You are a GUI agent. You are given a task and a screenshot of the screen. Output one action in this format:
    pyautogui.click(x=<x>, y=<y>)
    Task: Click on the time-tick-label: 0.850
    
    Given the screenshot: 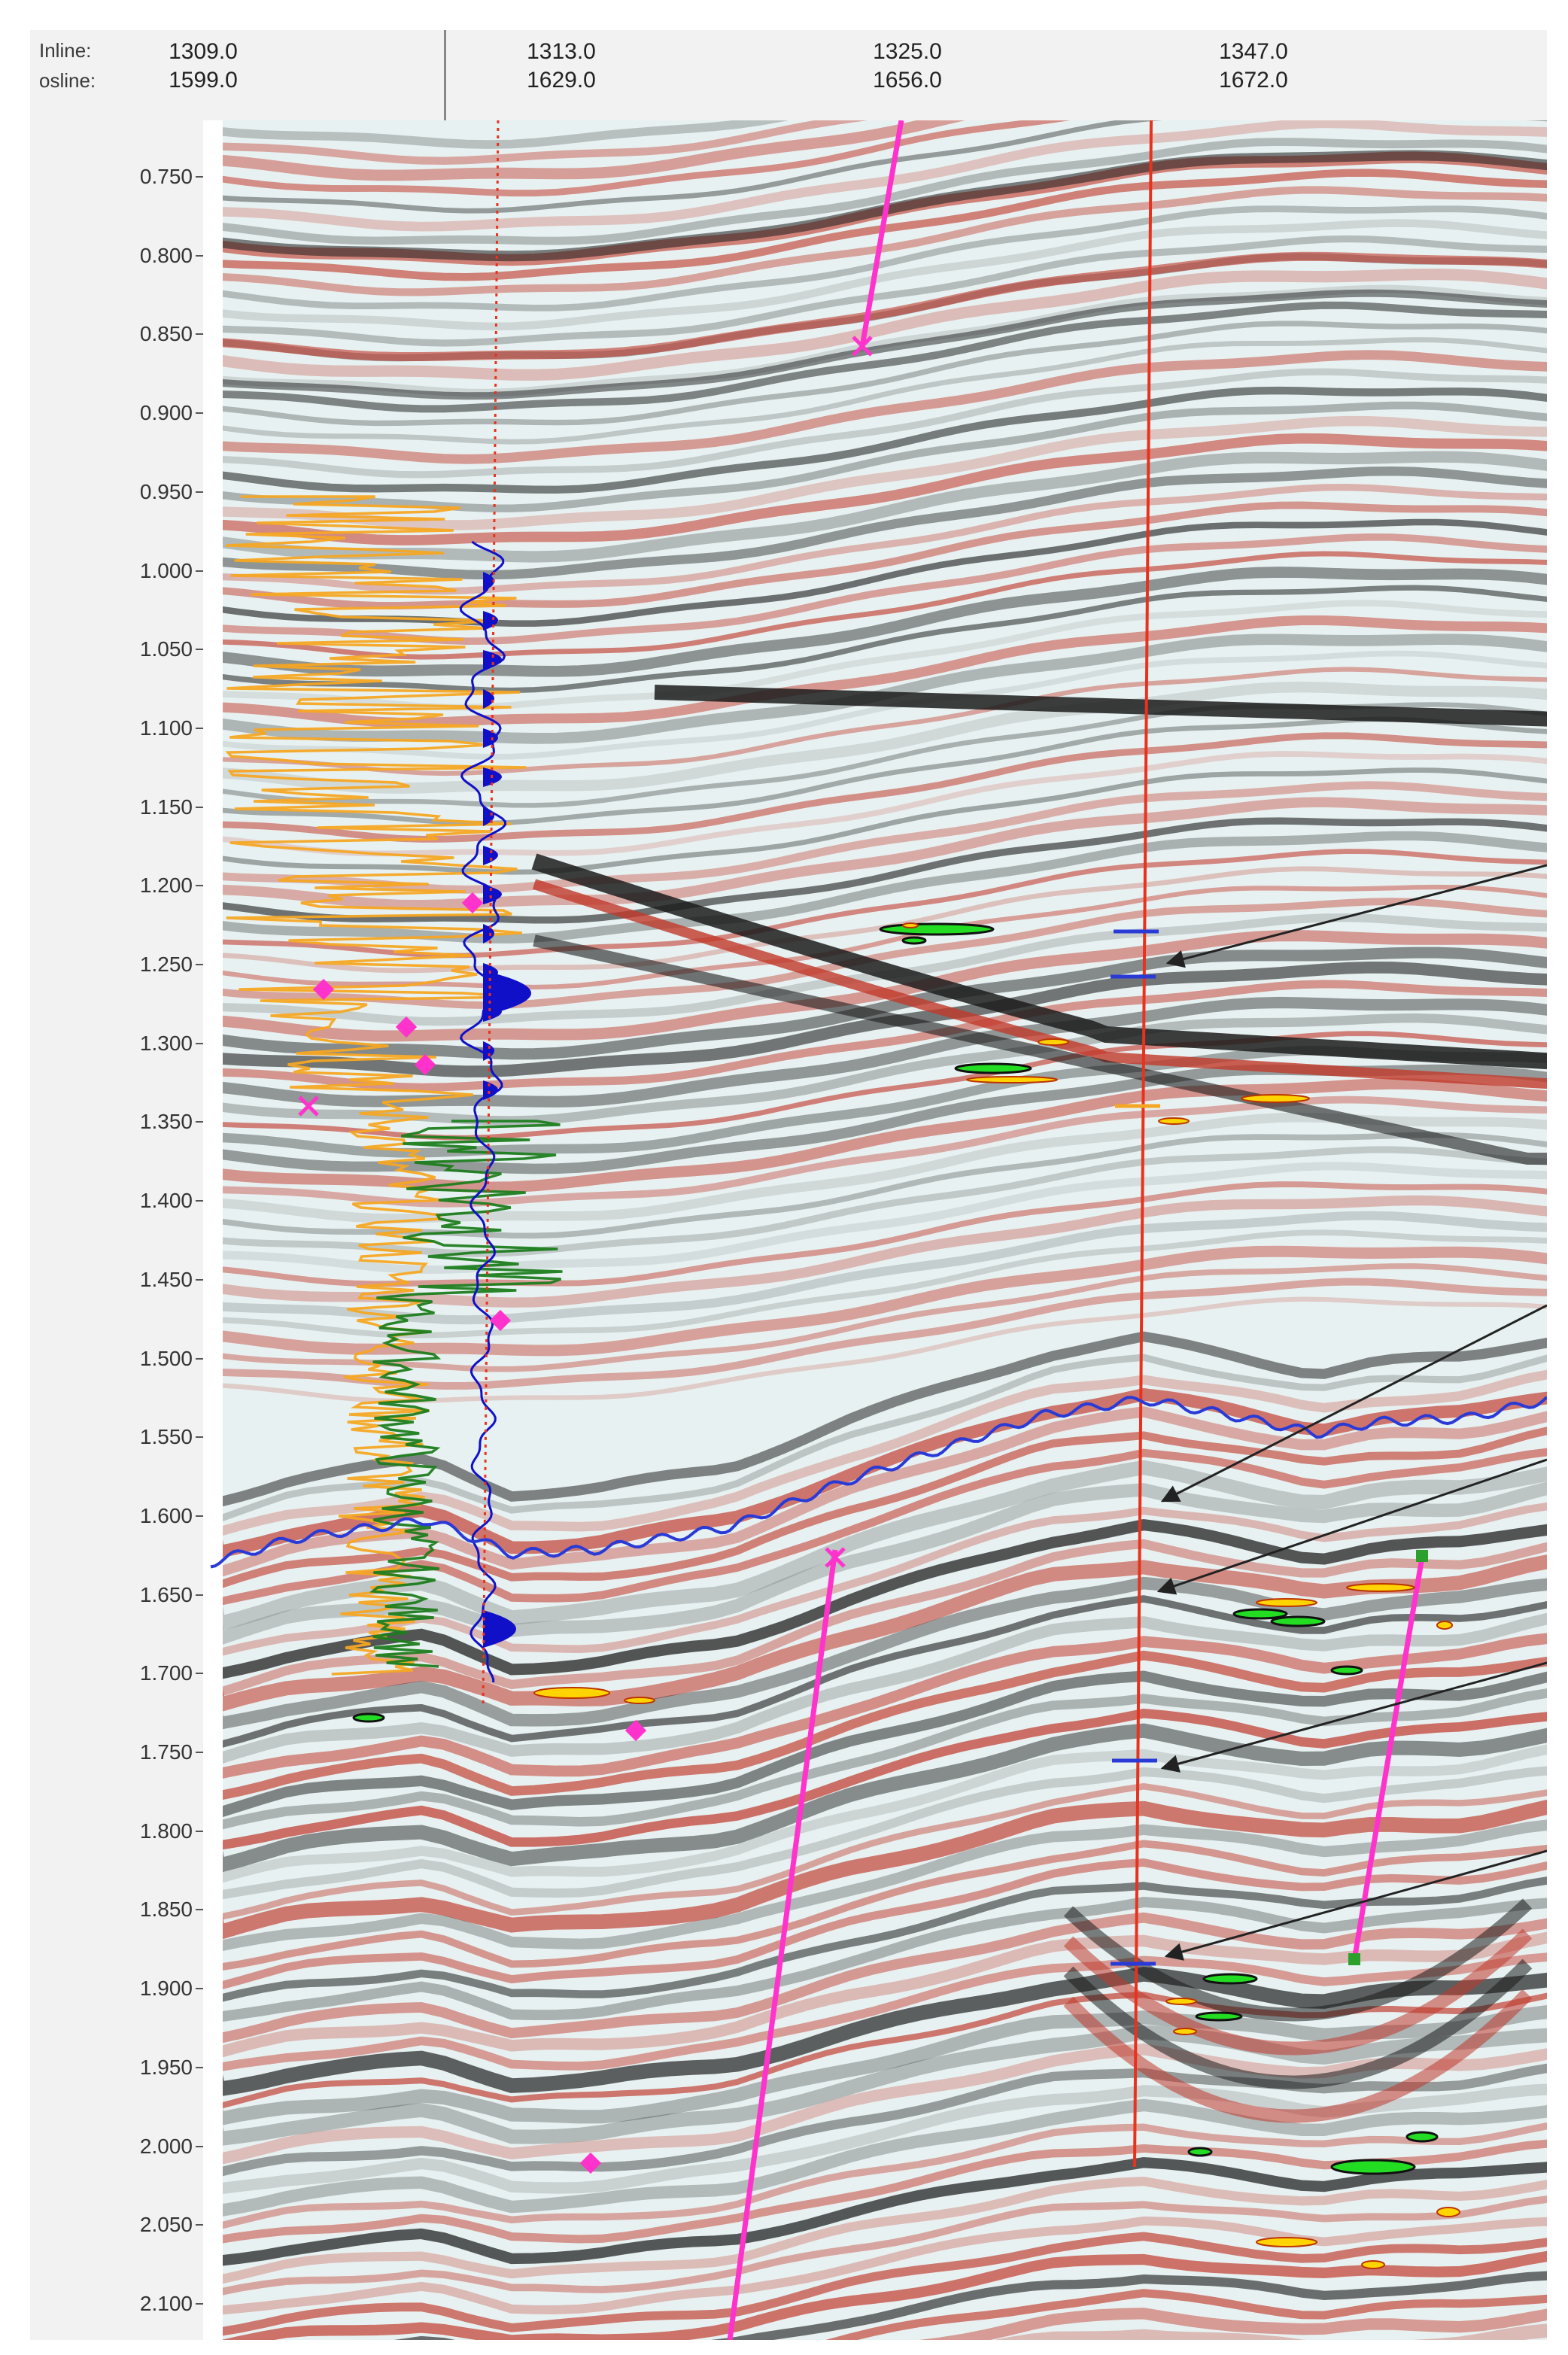 What is the action you would take?
    pyautogui.click(x=166, y=334)
    